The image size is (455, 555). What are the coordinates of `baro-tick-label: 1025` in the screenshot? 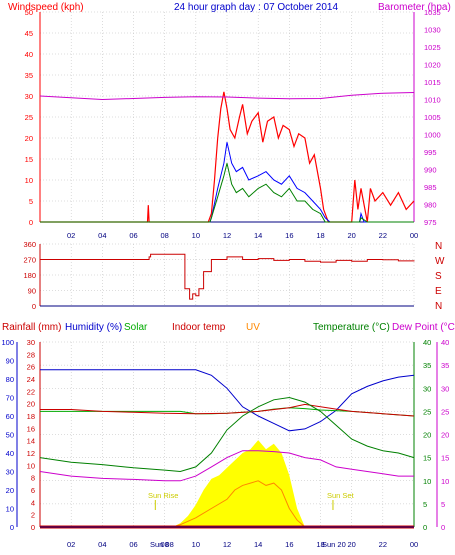 It's located at (432, 47).